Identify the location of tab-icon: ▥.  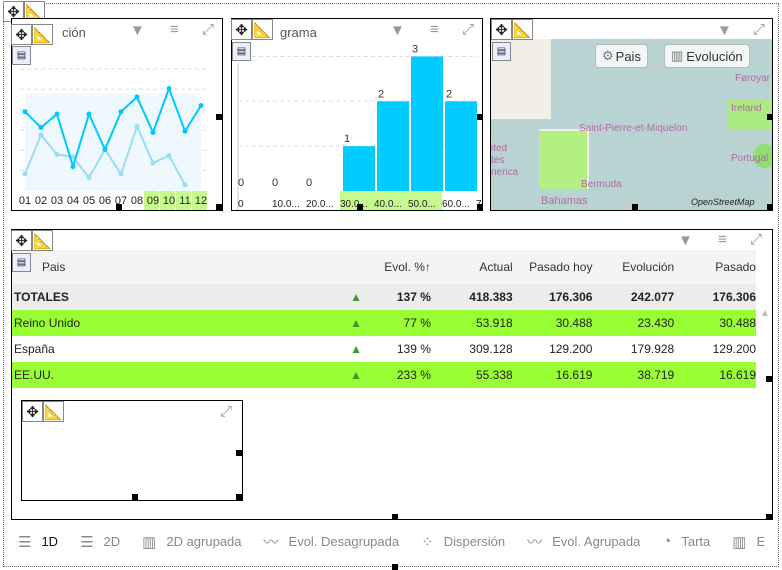
(739, 542).